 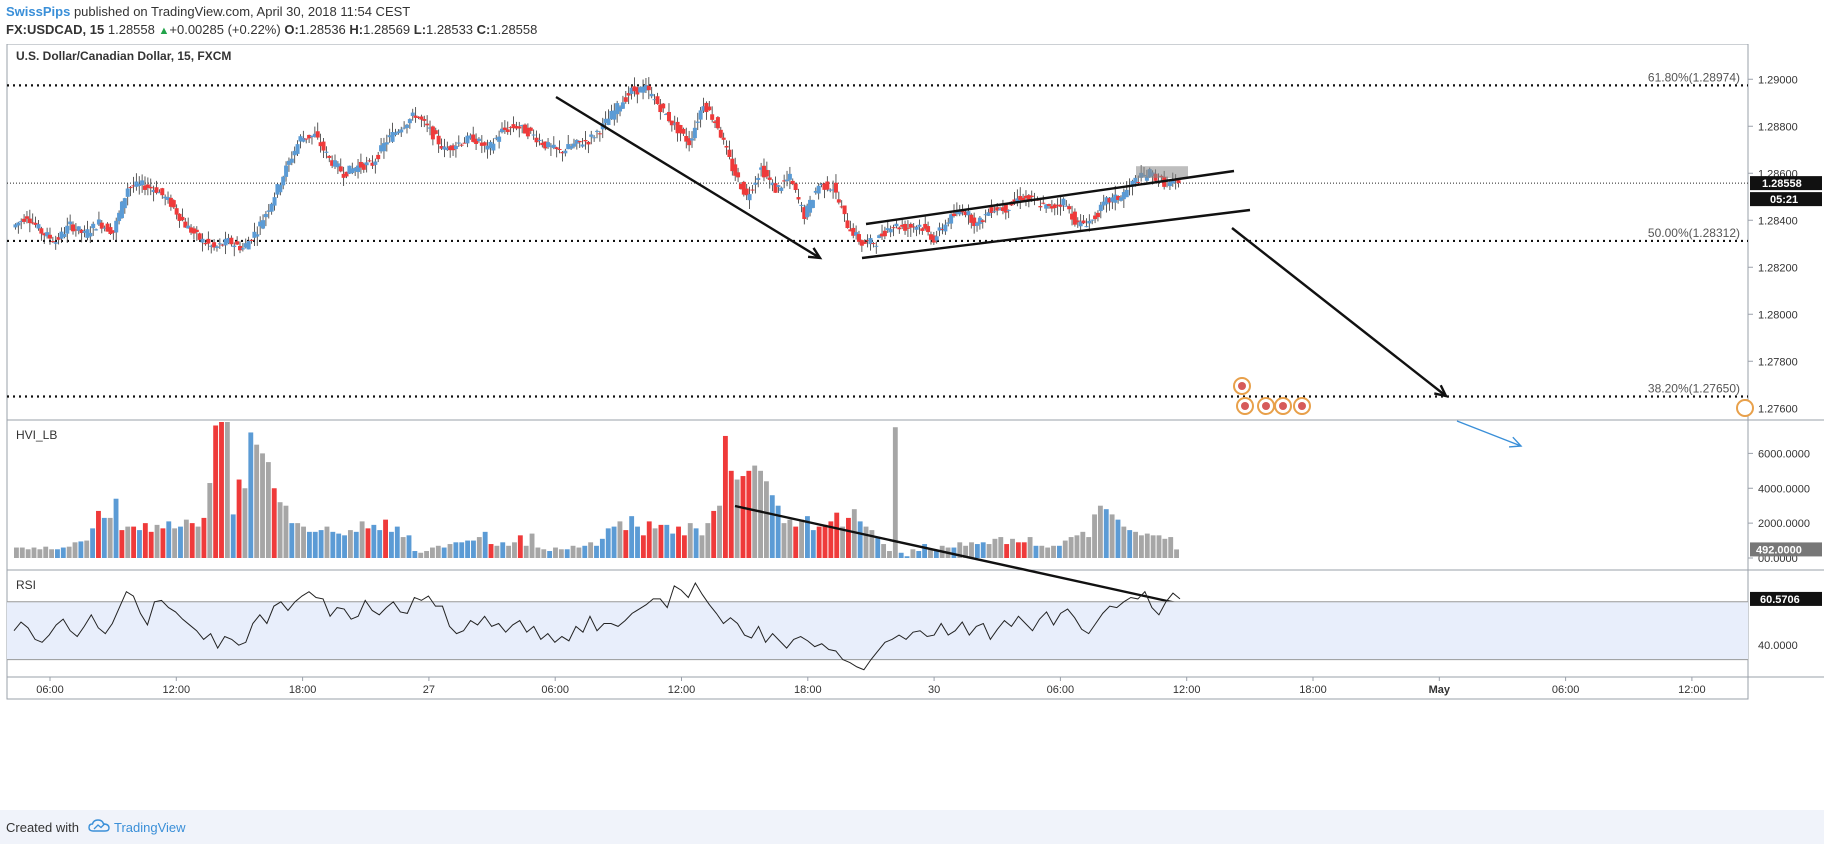 What do you see at coordinates (1266, 406) in the screenshot?
I see `event-flag-icon` at bounding box center [1266, 406].